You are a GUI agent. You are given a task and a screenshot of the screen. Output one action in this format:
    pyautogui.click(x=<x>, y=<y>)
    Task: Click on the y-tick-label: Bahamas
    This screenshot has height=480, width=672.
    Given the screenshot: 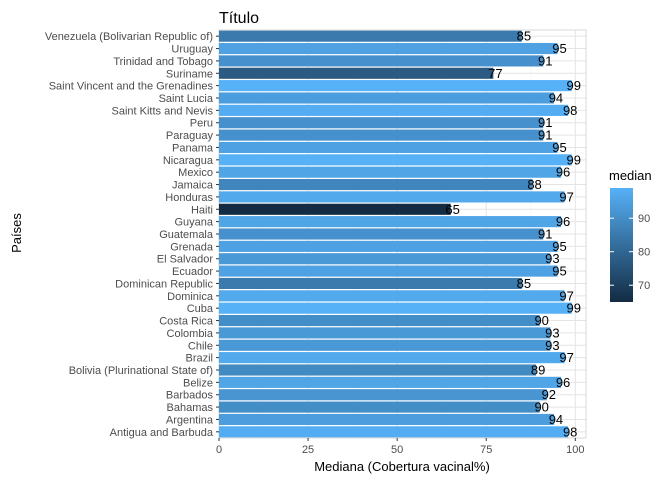 What is the action you would take?
    pyautogui.click(x=190, y=408)
    